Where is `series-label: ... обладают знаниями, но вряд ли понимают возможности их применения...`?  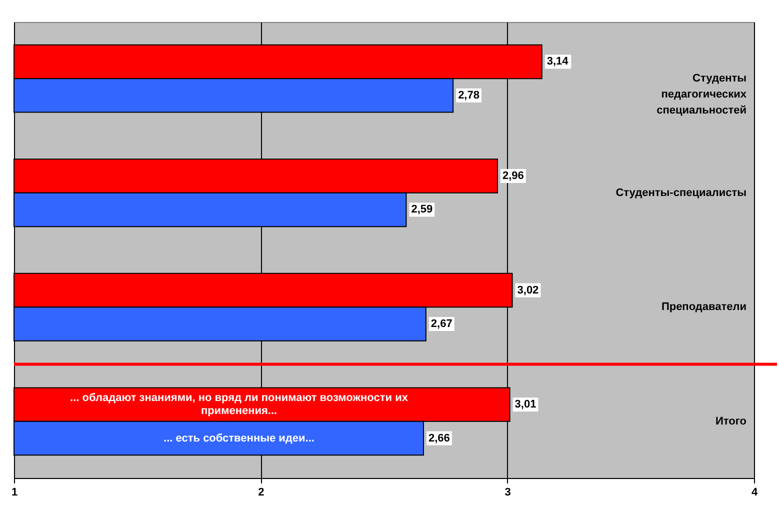
series-label: ... обладают знаниями, но вряд ли понимают возможности их применения... is located at coordinates (239, 405).